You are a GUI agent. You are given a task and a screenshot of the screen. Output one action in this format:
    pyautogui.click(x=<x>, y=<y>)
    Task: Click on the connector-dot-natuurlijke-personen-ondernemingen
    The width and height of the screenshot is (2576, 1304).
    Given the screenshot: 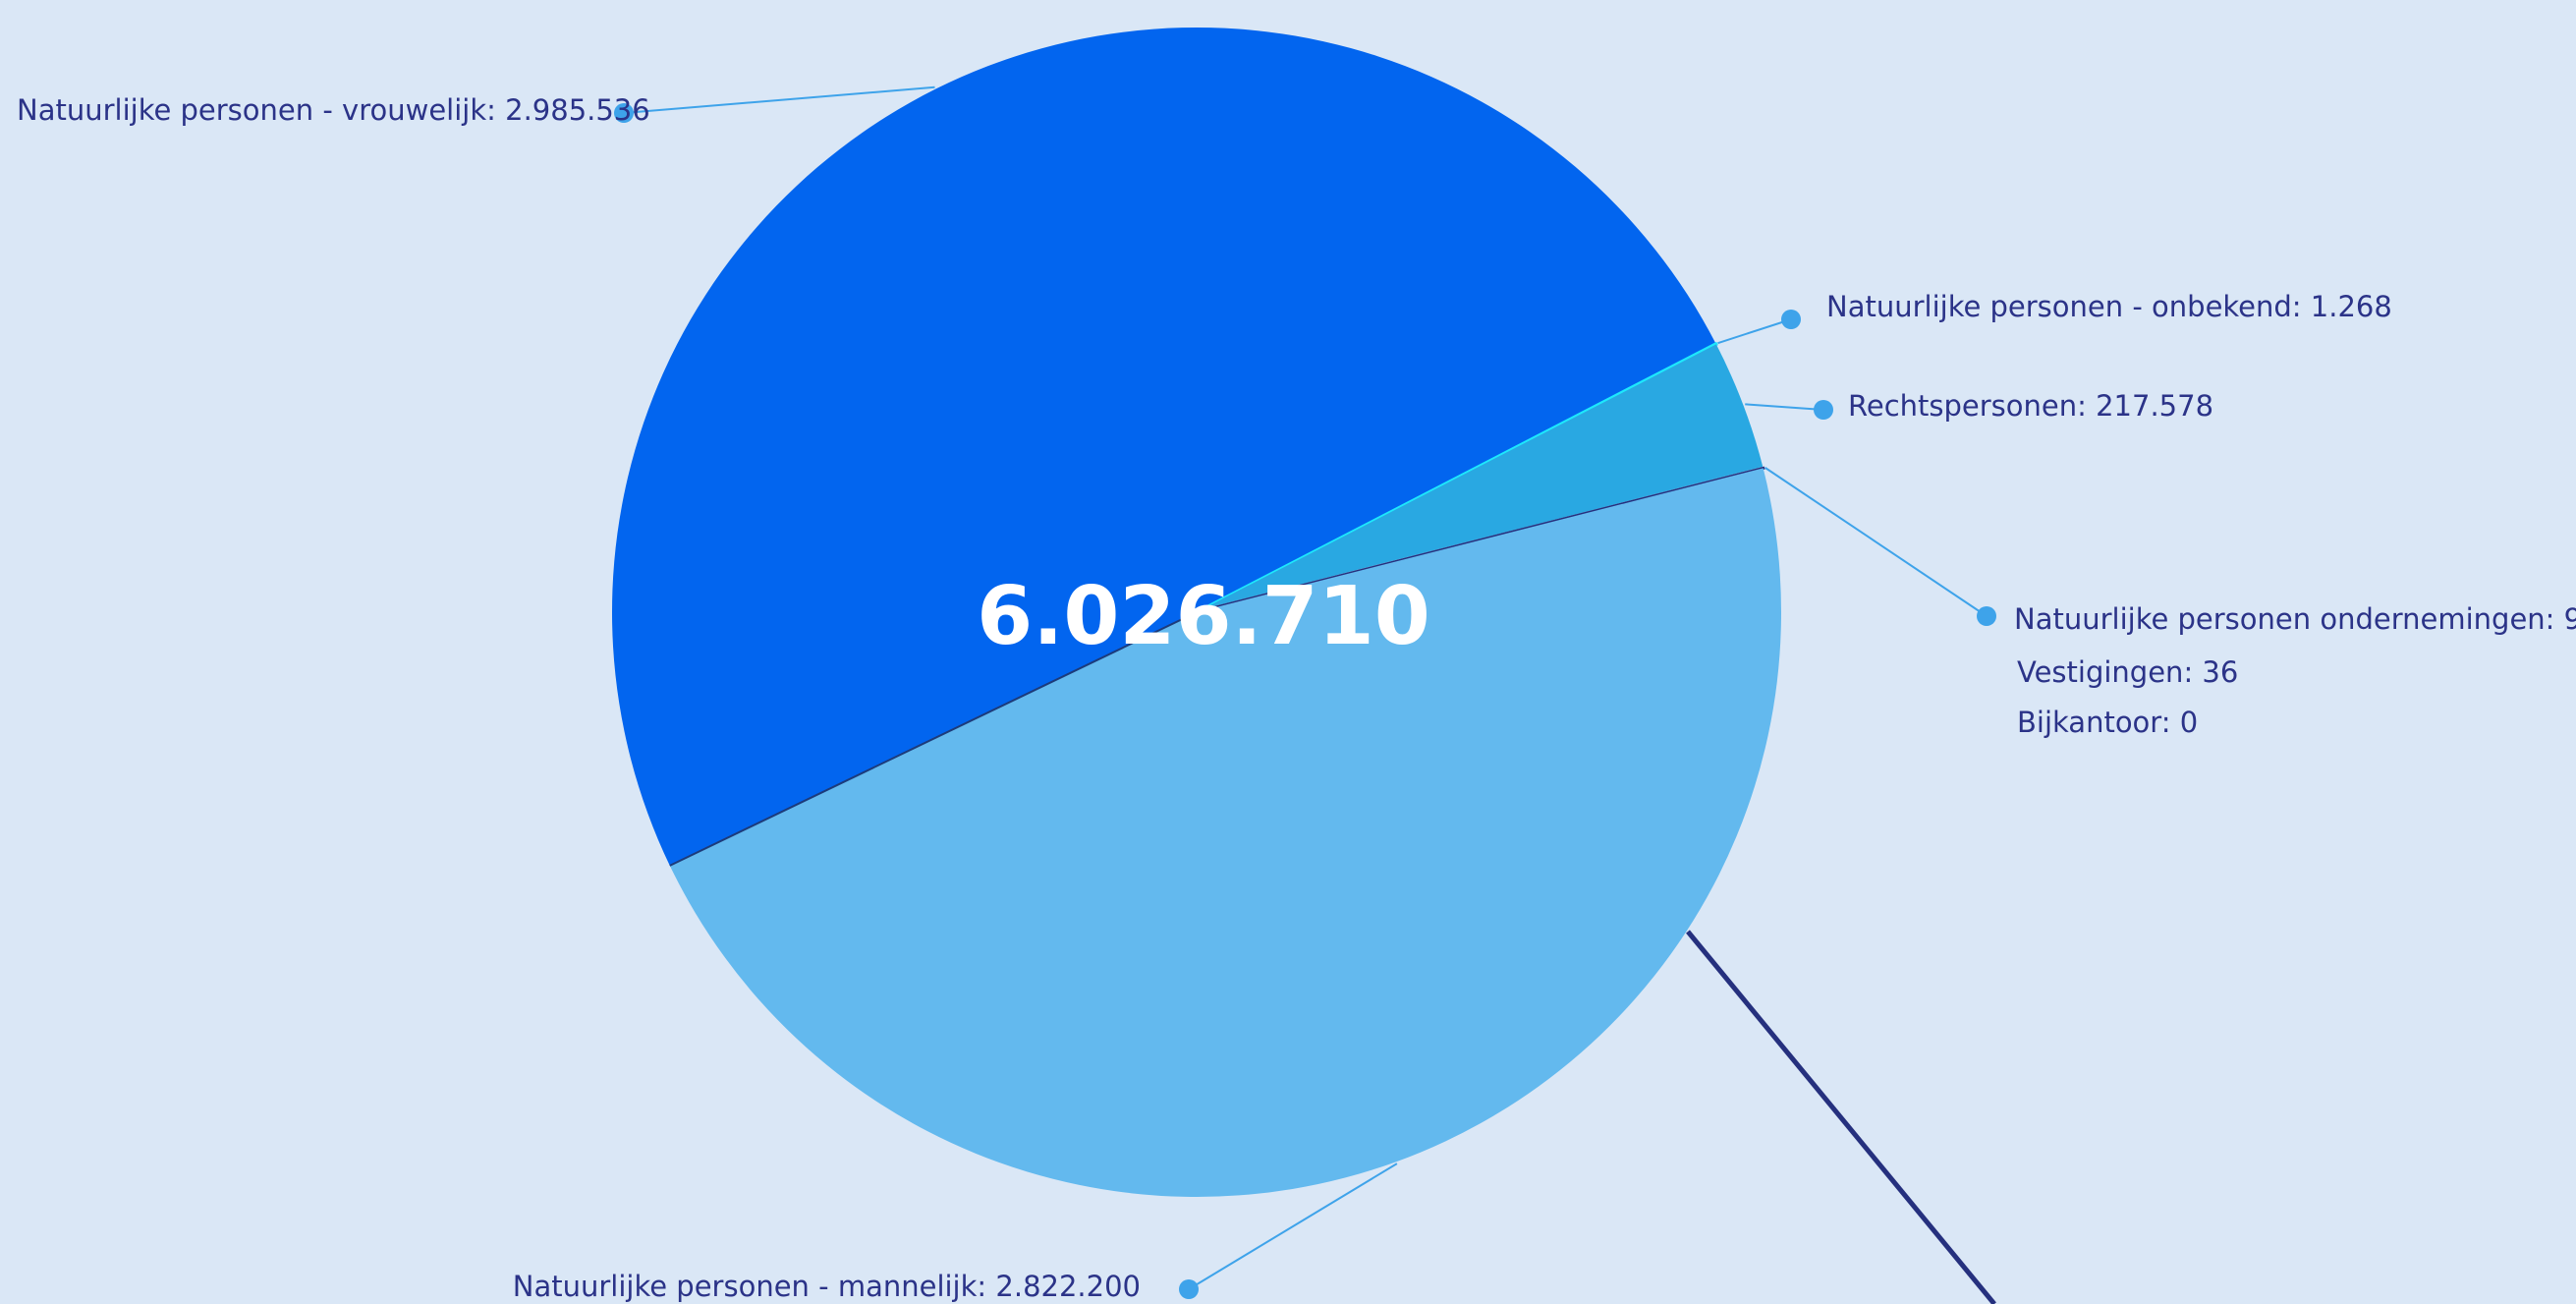 What is the action you would take?
    pyautogui.click(x=1986, y=616)
    